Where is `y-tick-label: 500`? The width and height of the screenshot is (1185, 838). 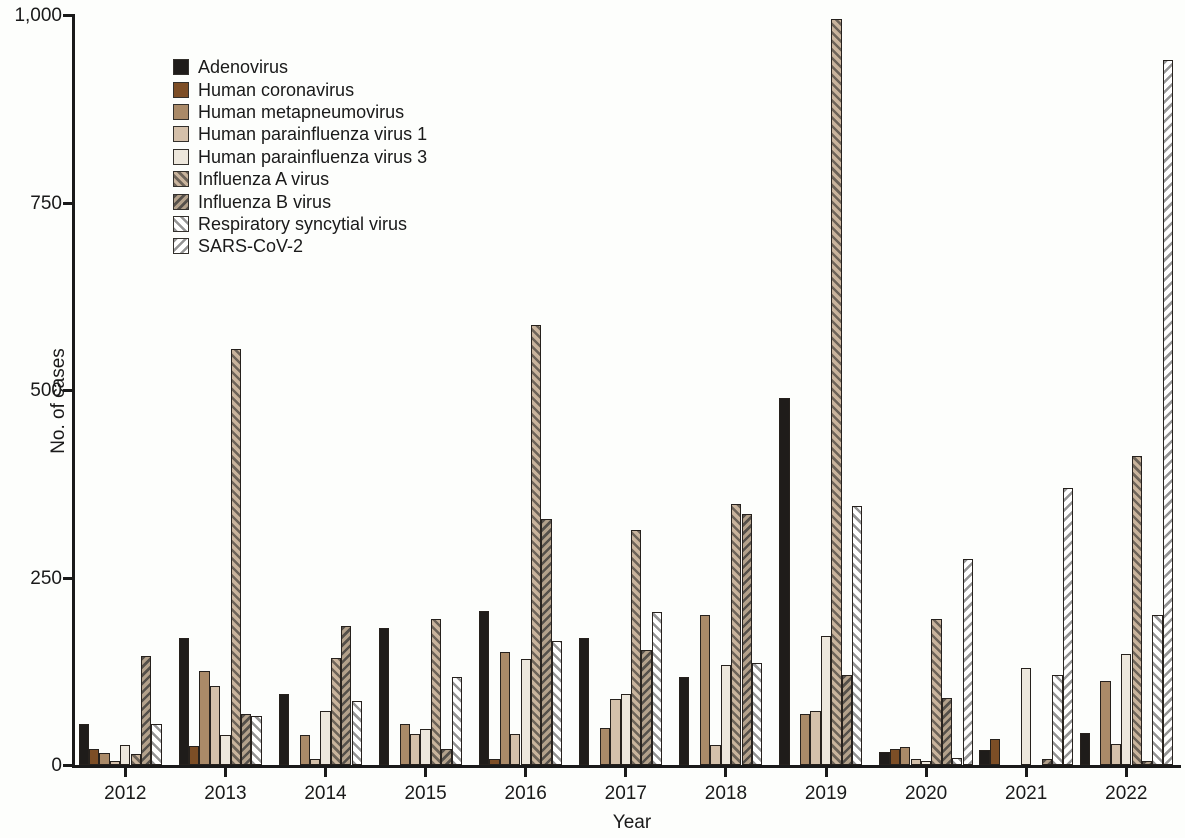 y-tick-label: 500 is located at coordinates (46, 390).